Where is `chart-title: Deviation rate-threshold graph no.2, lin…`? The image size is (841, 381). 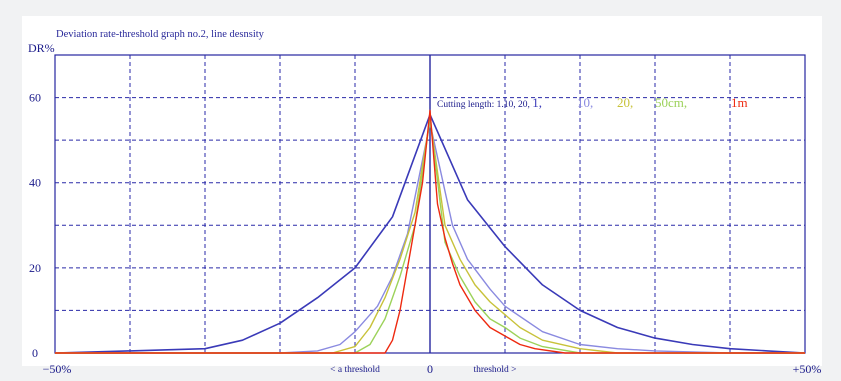
chart-title: Deviation rate-threshold graph no.2, lin… is located at coordinates (160, 34).